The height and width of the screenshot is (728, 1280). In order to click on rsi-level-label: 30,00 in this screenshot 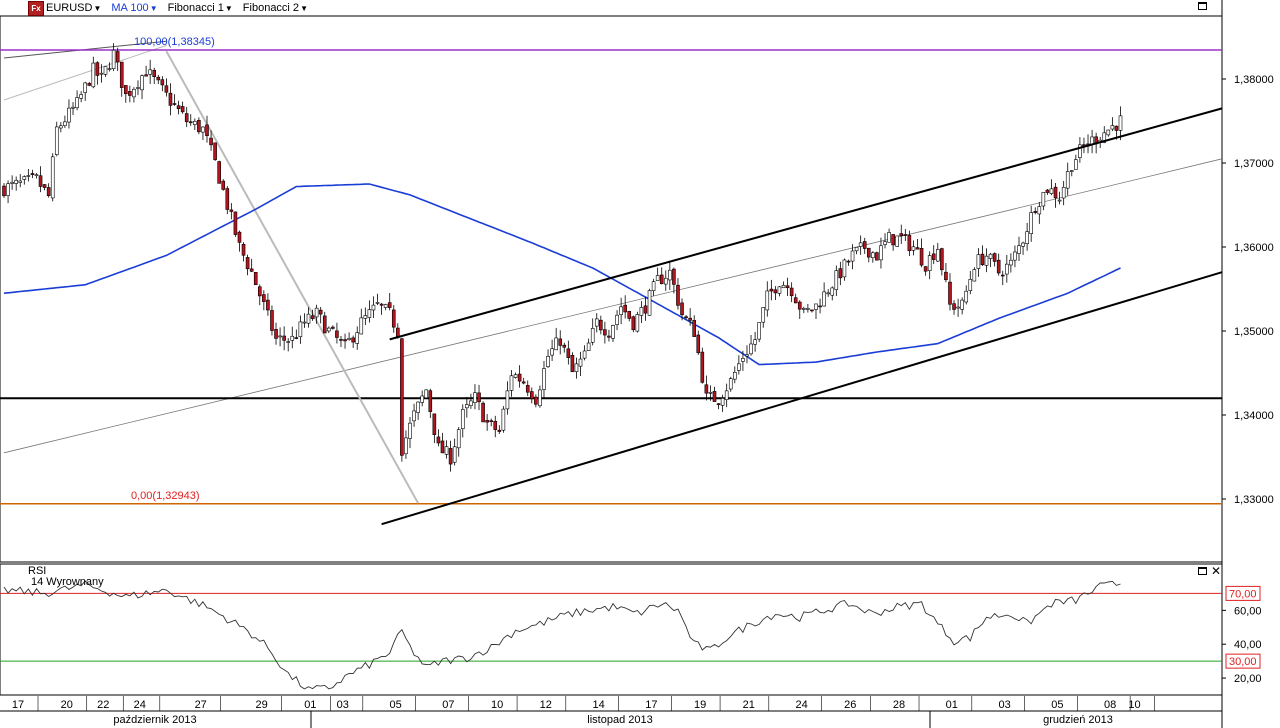, I will do `click(1243, 662)`.